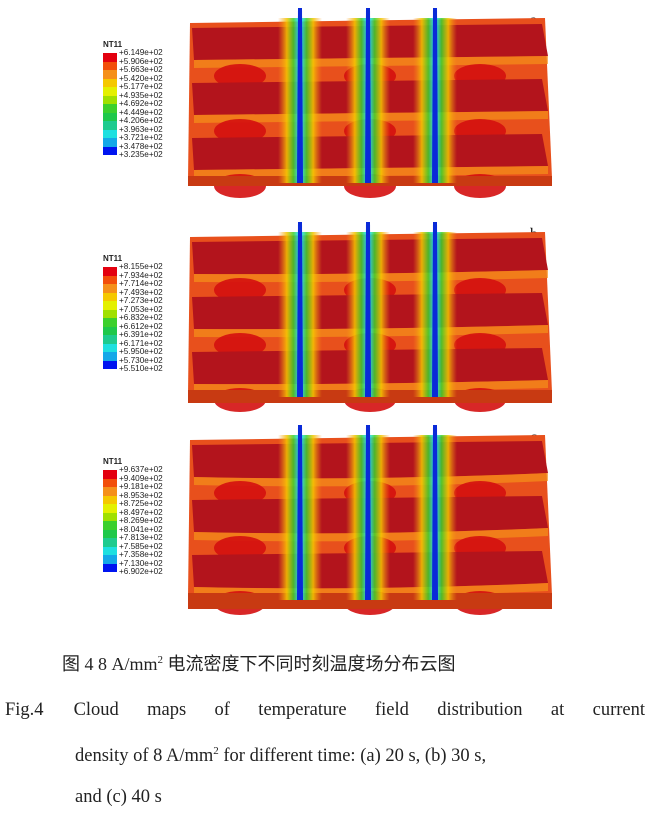 Image resolution: width=658 pixels, height=818 pixels. What do you see at coordinates (352, 756) in the screenshot?
I see `caption-en-line2-suffix: for different time: (a) 20 s, (b) 30 s,` at bounding box center [352, 756].